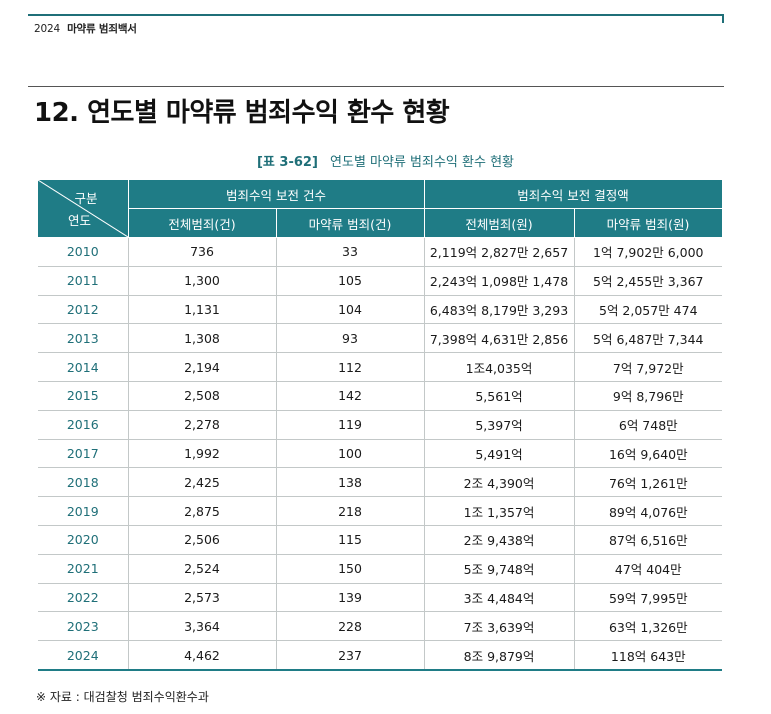 The image size is (771, 714). I want to click on year-cell: 2013, so click(83, 338).